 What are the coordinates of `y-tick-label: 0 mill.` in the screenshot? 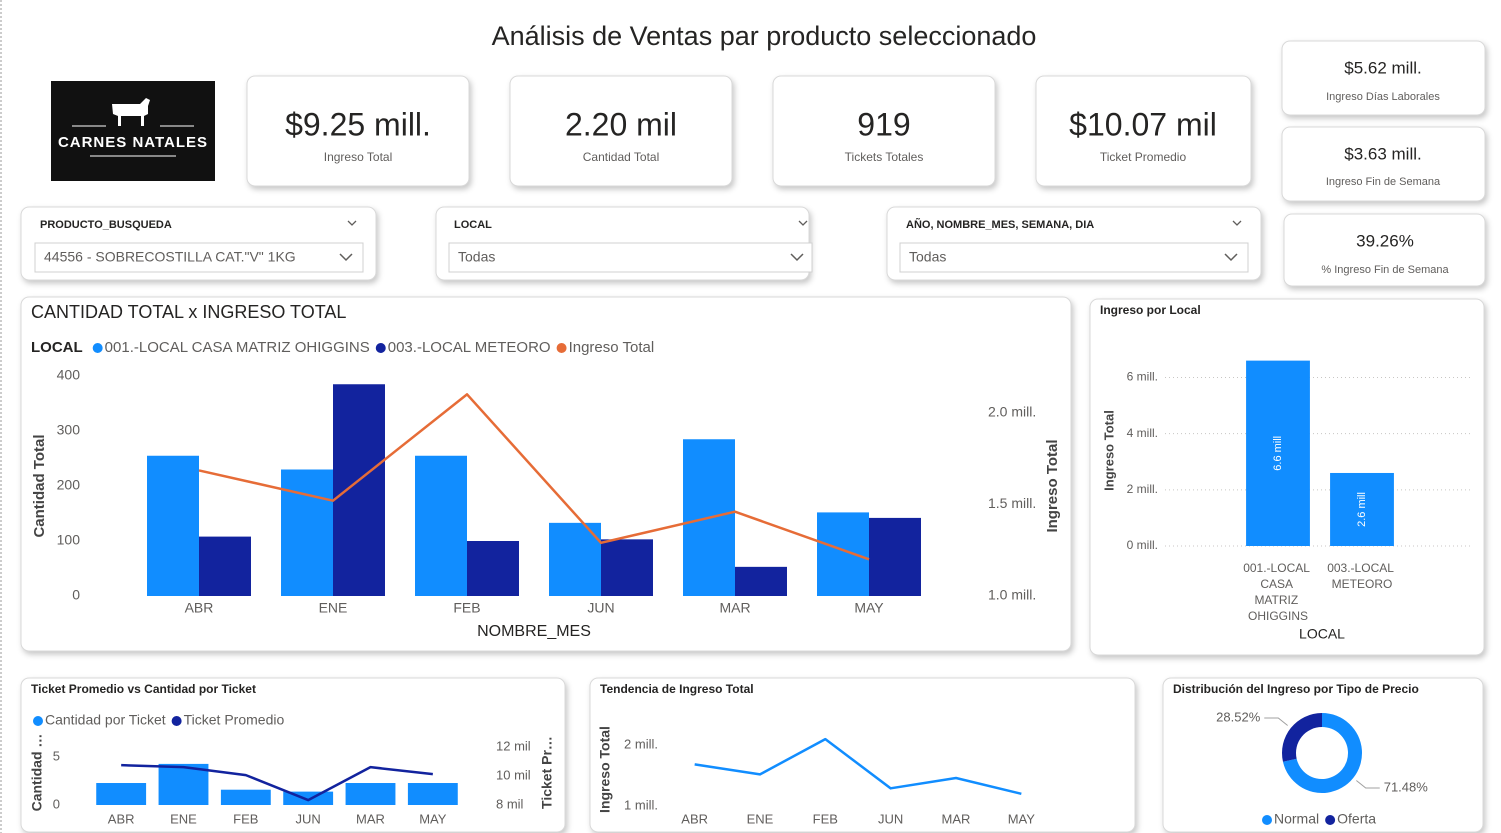 It's located at (1142, 545).